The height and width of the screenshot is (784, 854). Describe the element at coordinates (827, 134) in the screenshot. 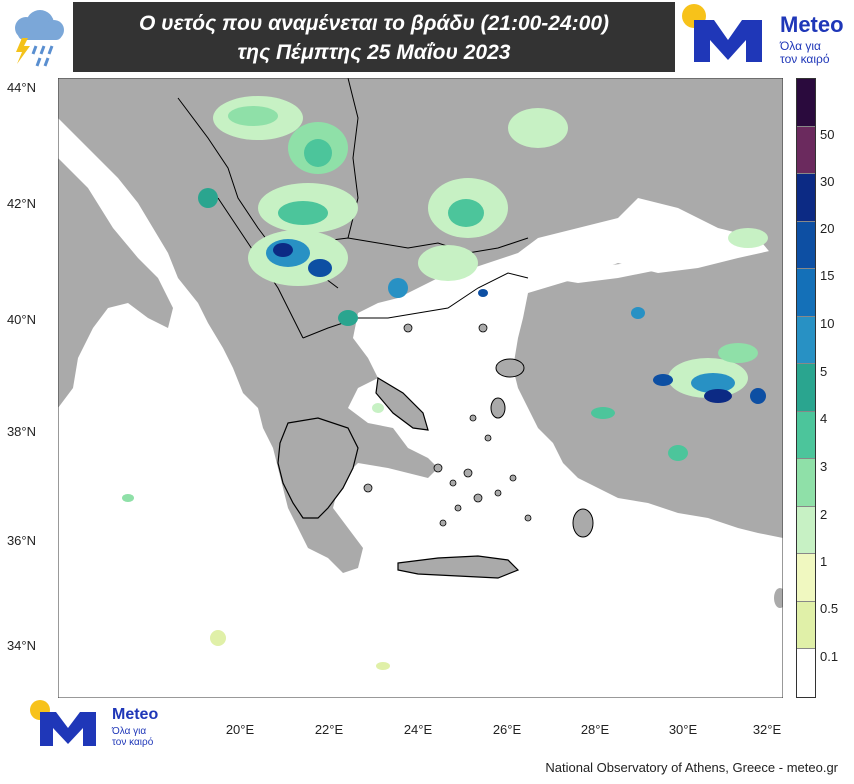

I see `colorbar-label: 50` at that location.